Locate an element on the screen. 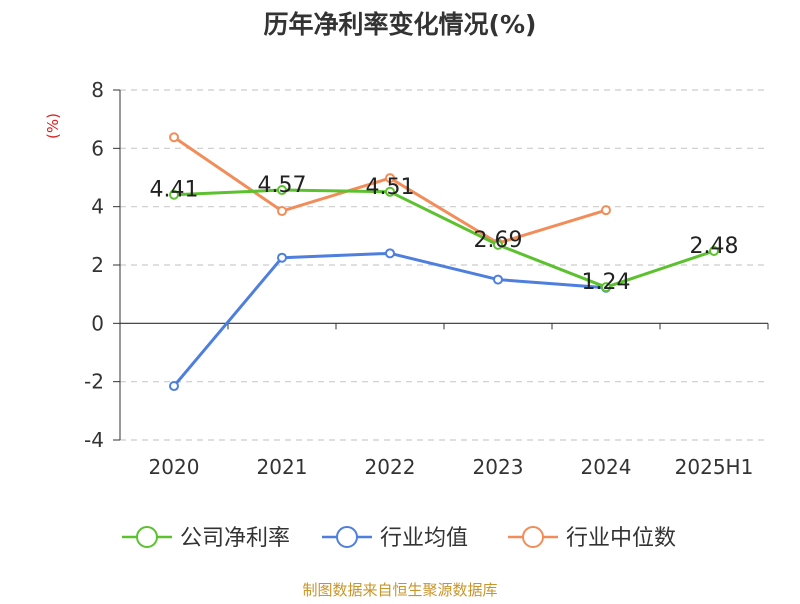 The image size is (800, 604). data-label: 1.24 is located at coordinates (606, 282).